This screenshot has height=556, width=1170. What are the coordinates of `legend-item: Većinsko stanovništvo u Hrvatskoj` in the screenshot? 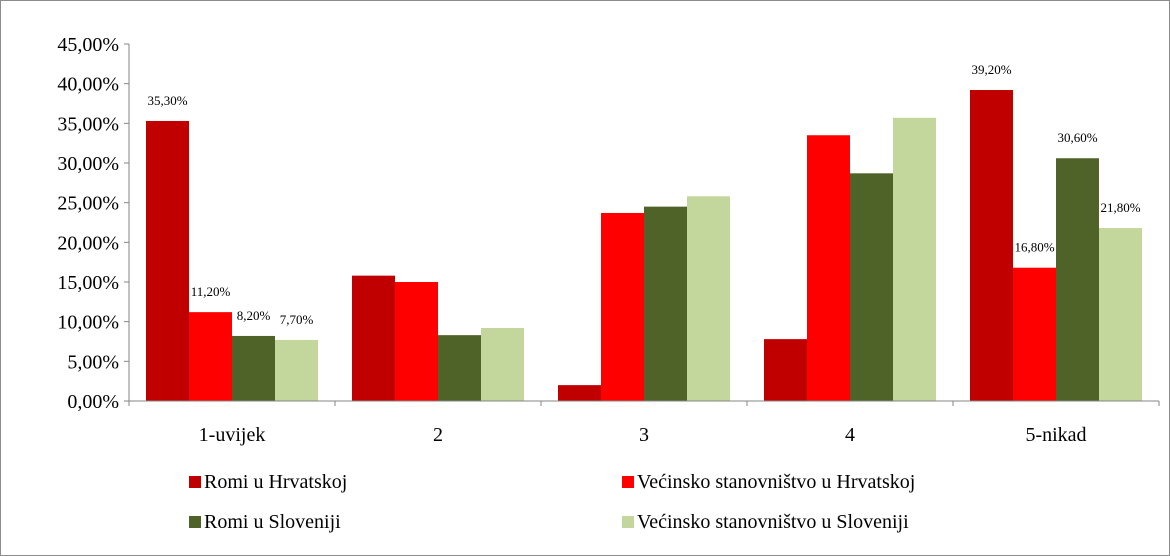 It's located at (768, 482).